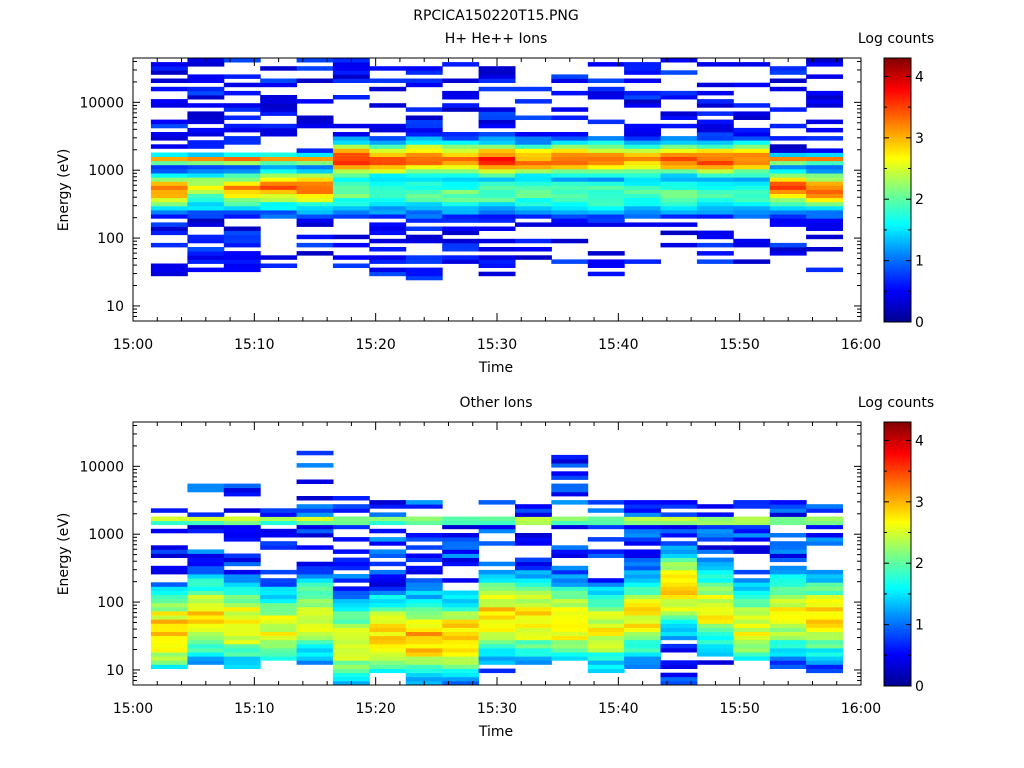  I want to click on y-tick-label: 10, so click(115, 307).